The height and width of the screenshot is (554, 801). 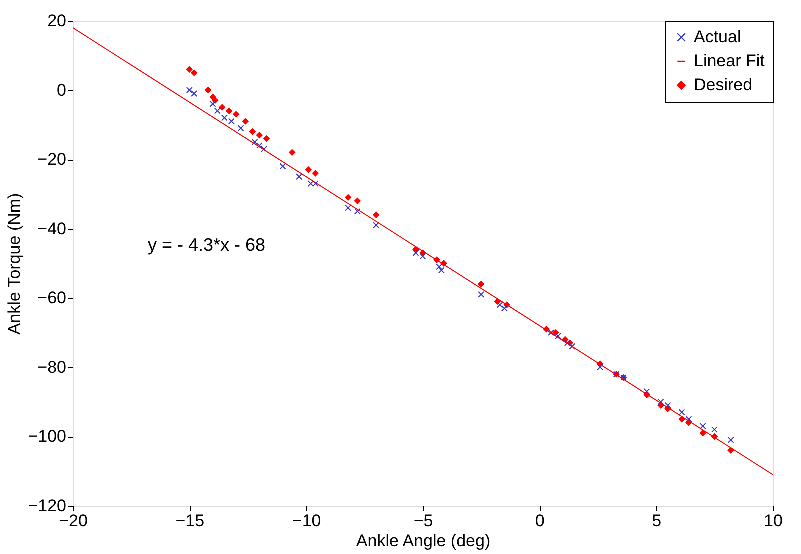 I want to click on x-tick-label: −10, so click(x=307, y=521).